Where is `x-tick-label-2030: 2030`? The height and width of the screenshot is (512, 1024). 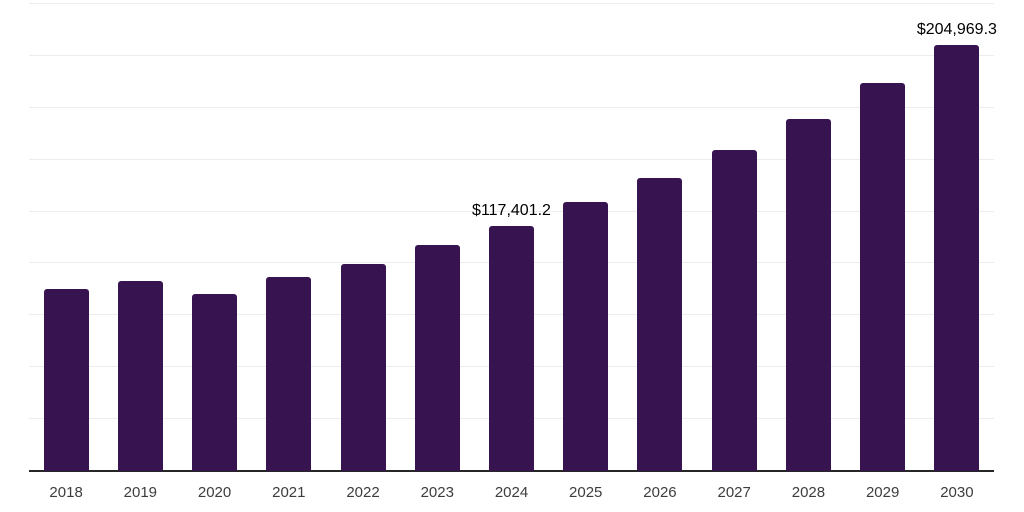 x-tick-label-2030: 2030 is located at coordinates (957, 492).